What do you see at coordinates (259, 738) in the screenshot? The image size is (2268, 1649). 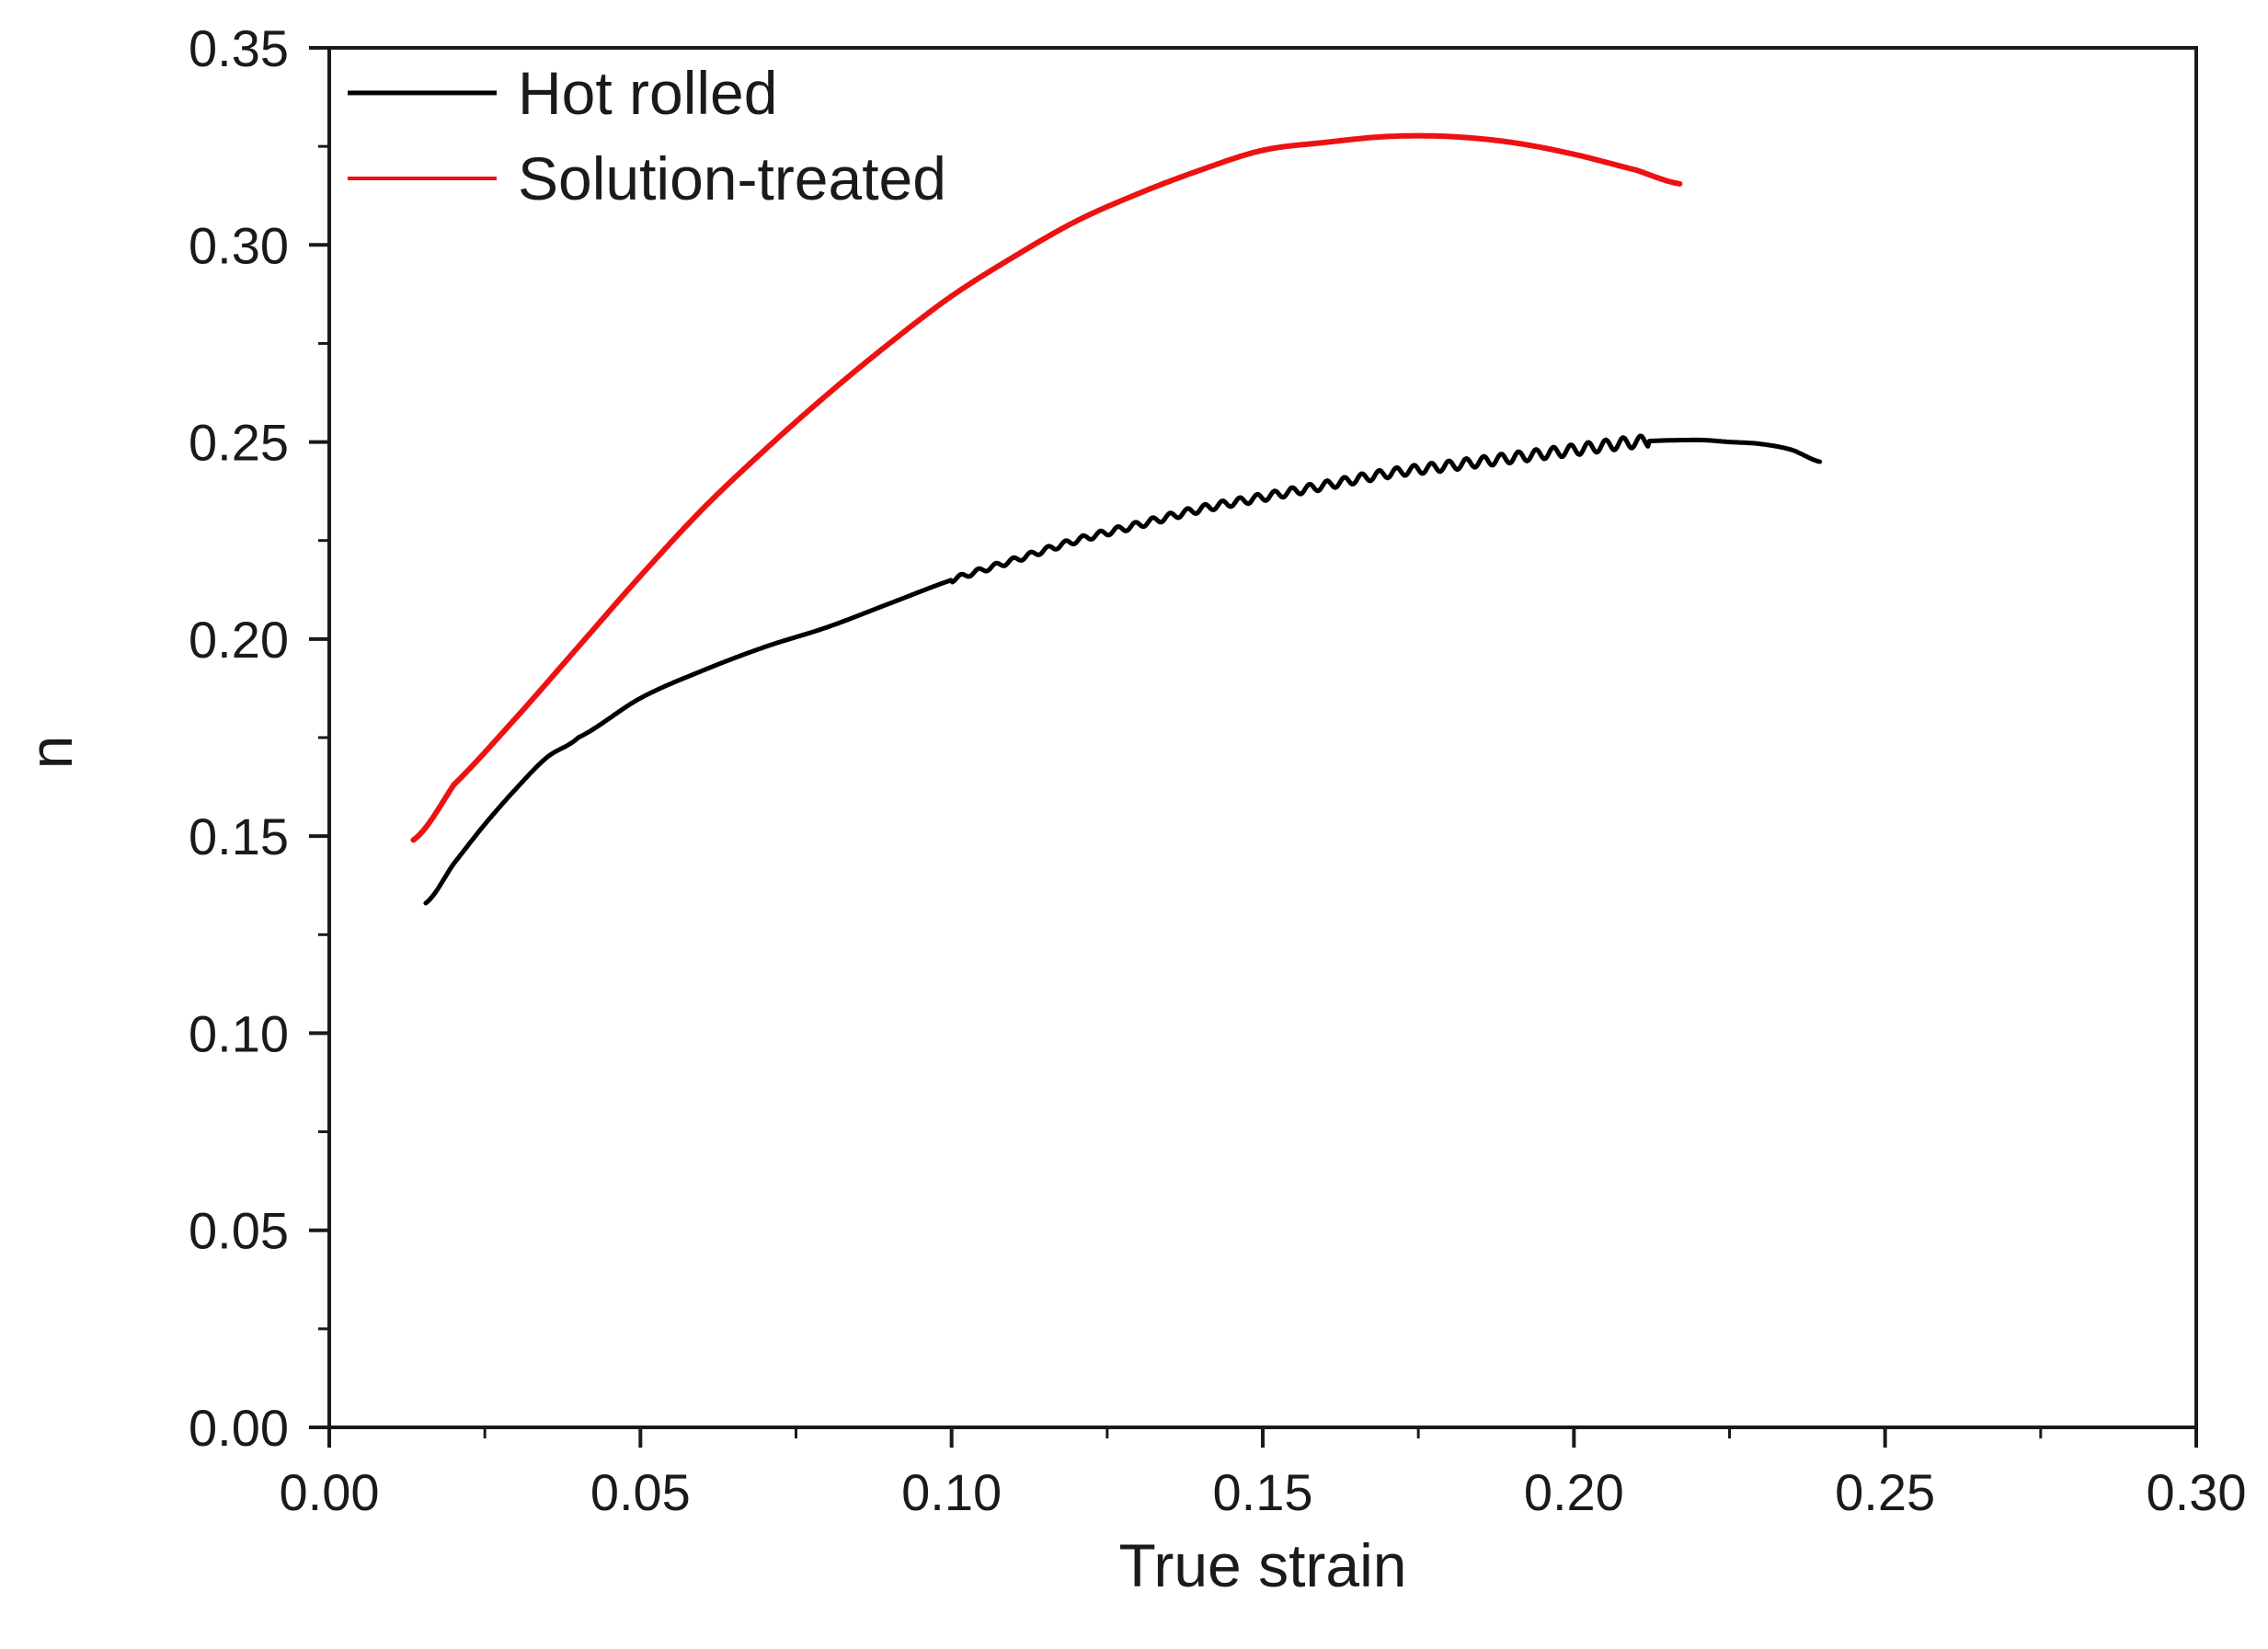 I see `y-axis-ticks: 0.00 0.05 0.10 0.15 0.20 0.25 0.30 0.35` at bounding box center [259, 738].